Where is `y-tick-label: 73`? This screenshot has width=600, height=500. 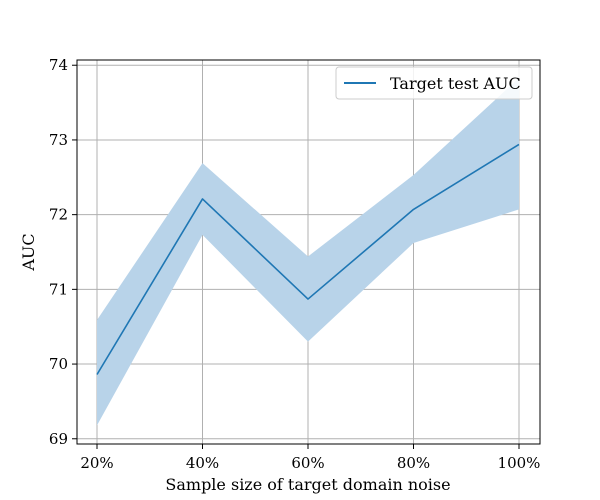 y-tick-label: 73 is located at coordinates (58, 140).